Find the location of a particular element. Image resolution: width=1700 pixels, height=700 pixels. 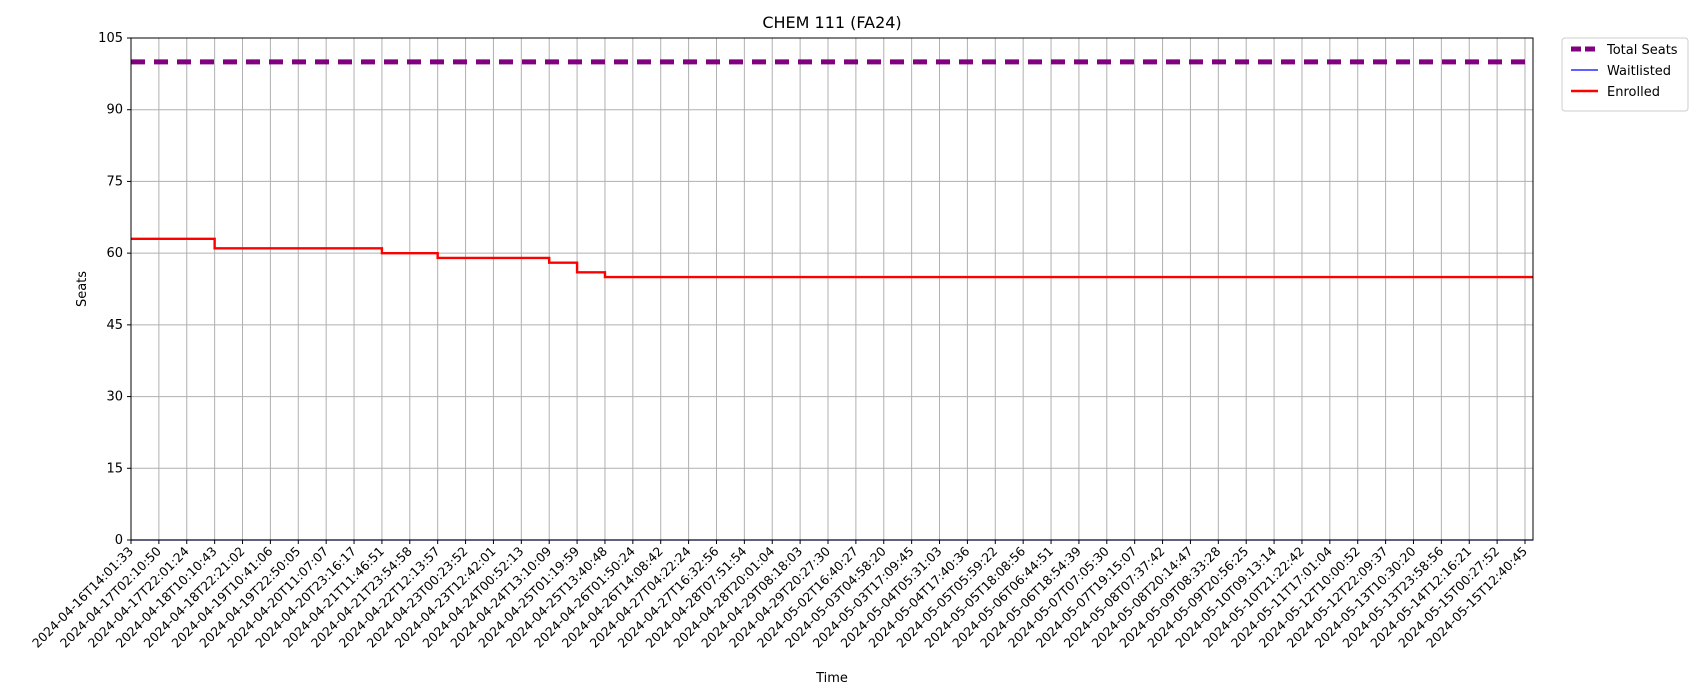

y-axis-label: Seats is located at coordinates (82, 289).